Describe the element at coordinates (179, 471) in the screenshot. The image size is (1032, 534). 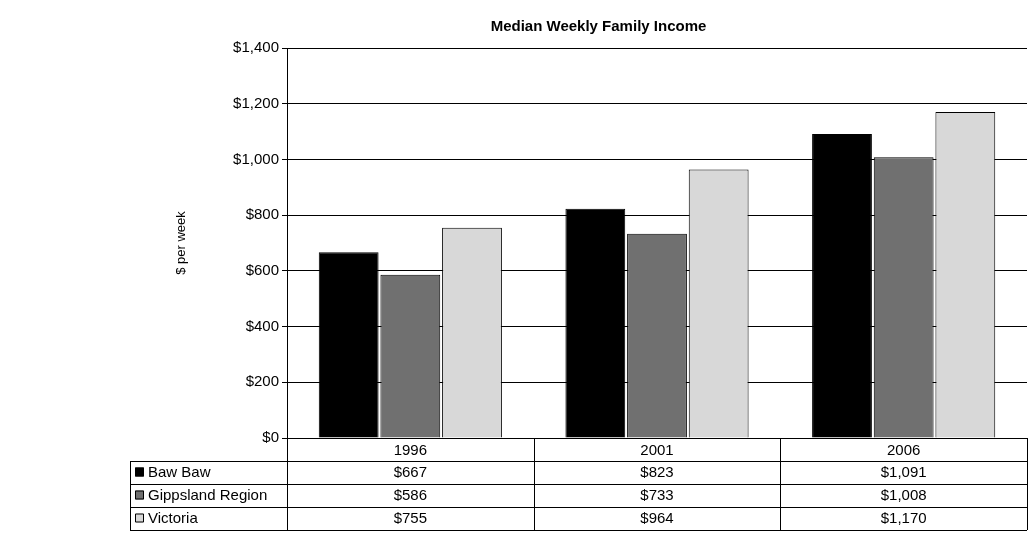
I see `legend-label: Baw Baw` at that location.